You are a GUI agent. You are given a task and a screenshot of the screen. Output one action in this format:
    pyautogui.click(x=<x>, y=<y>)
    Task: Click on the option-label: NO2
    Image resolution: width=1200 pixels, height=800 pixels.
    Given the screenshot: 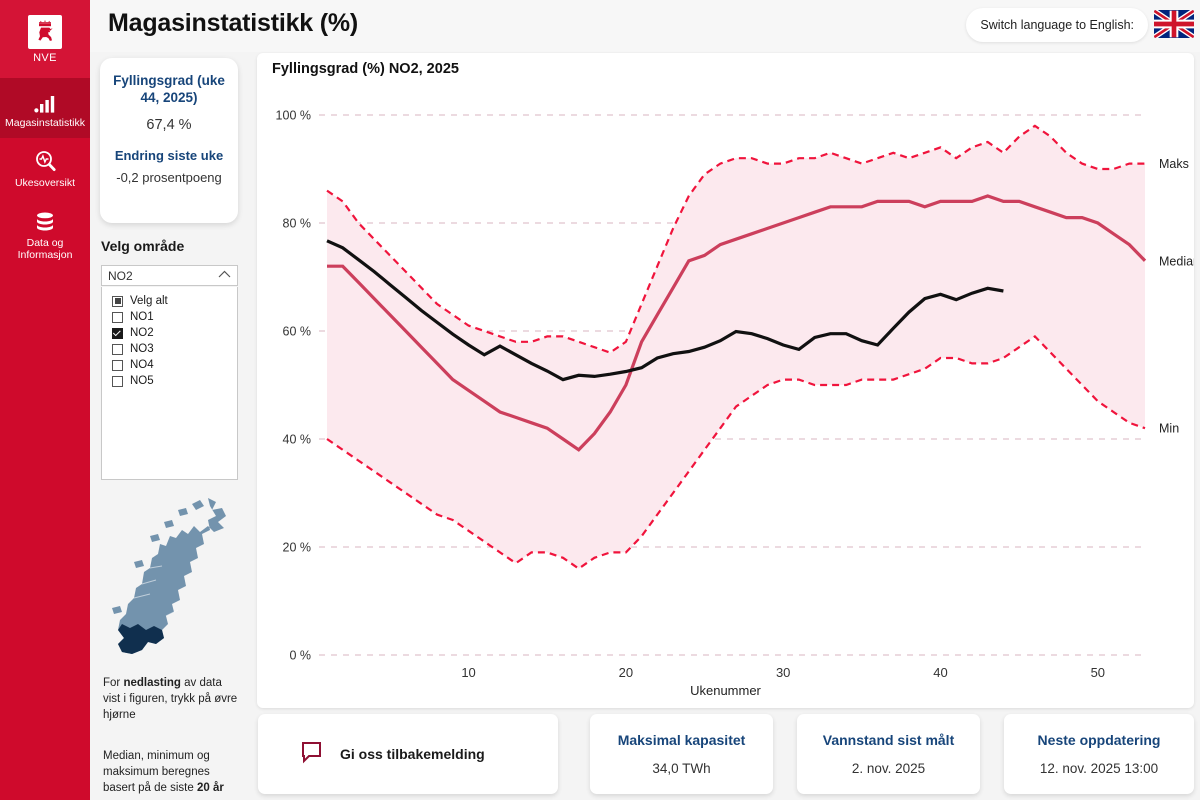 What is the action you would take?
    pyautogui.click(x=142, y=333)
    